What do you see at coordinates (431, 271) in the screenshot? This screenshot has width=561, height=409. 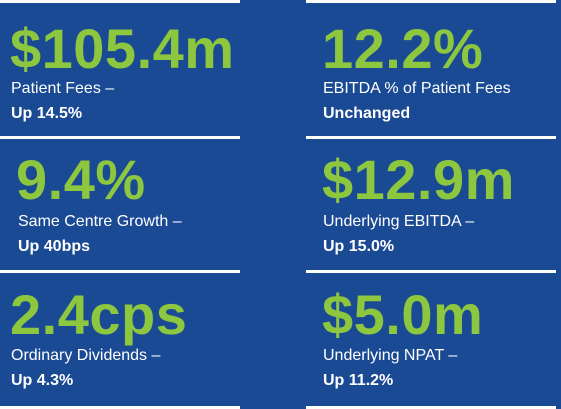 I see `divider-mid2-right` at bounding box center [431, 271].